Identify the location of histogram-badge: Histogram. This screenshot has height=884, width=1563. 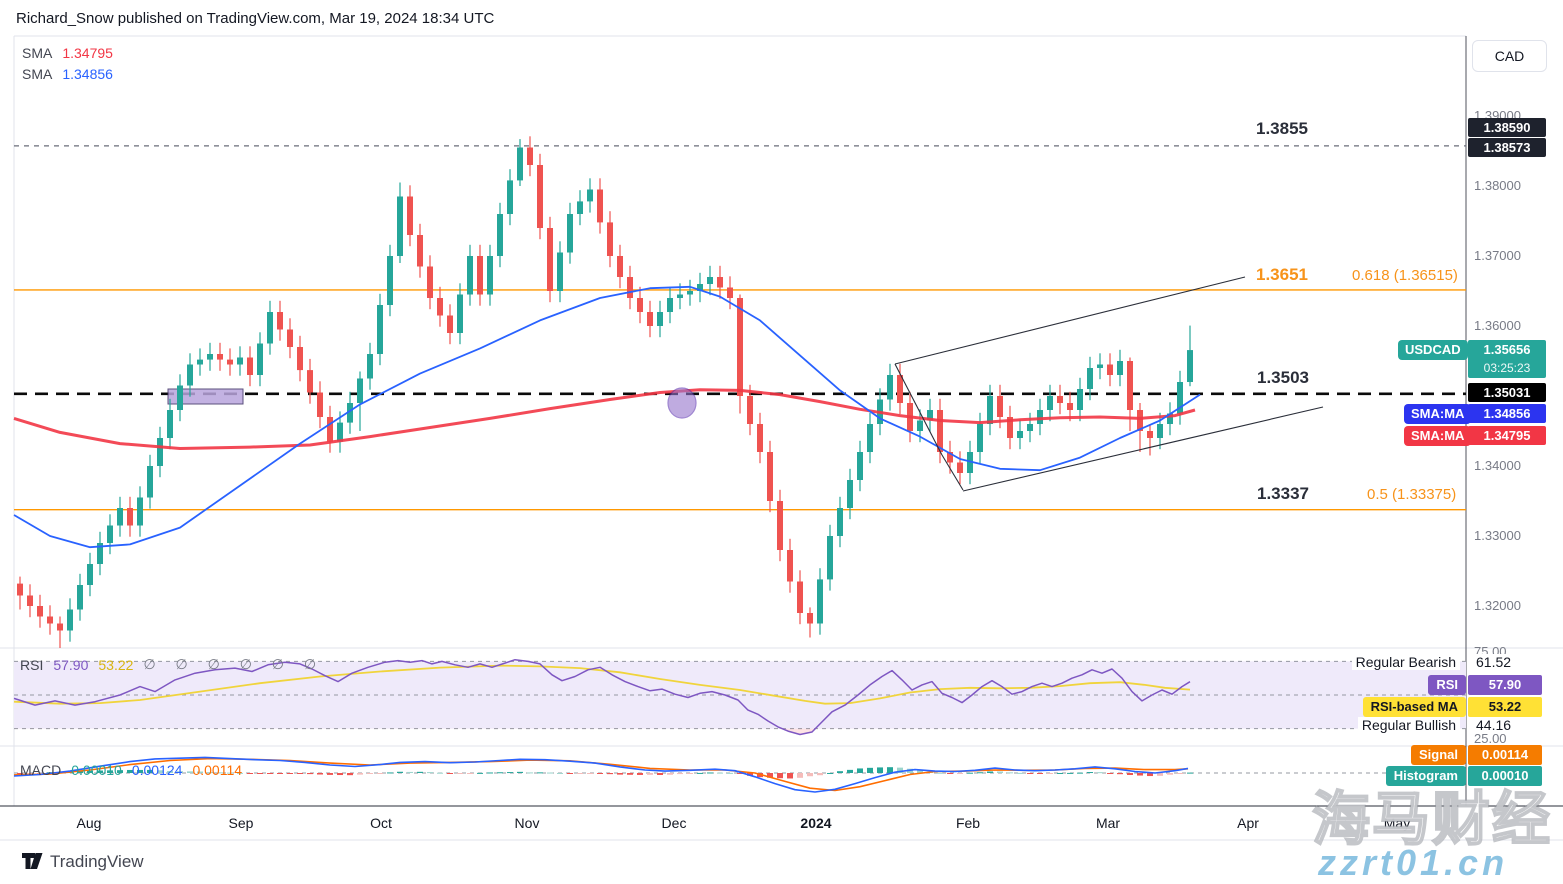
(1425, 776).